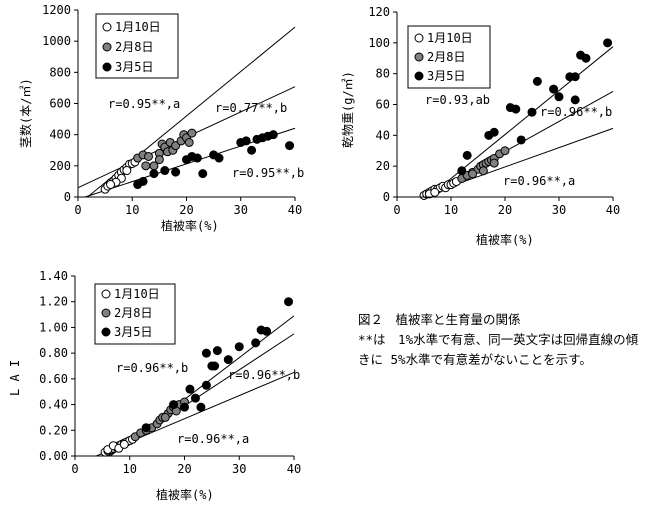  Describe the element at coordinates (60, 104) in the screenshot. I see `stems-ytick-label: 600` at that location.